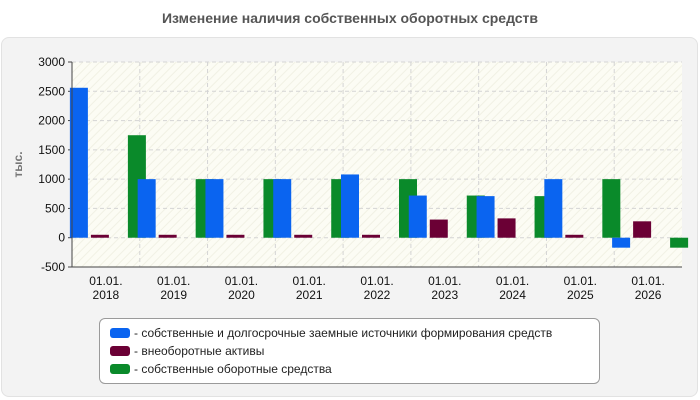 The width and height of the screenshot is (700, 400). What do you see at coordinates (309, 295) in the screenshot?
I see `x-tick-label-line: 2021` at bounding box center [309, 295].